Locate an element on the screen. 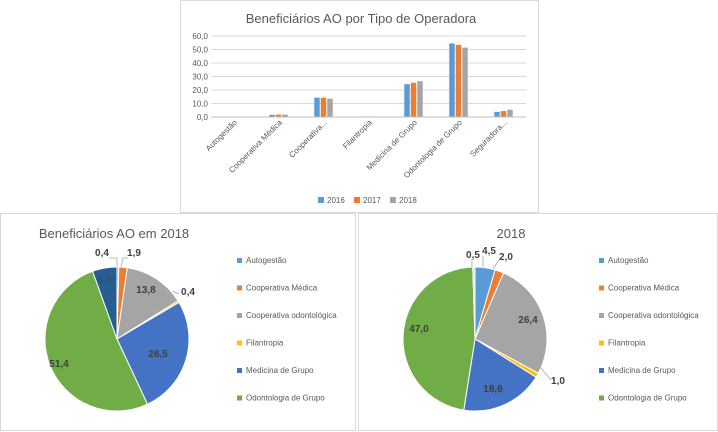 The width and height of the screenshot is (718, 432). y-tick-label: 50,0 is located at coordinates (200, 50).